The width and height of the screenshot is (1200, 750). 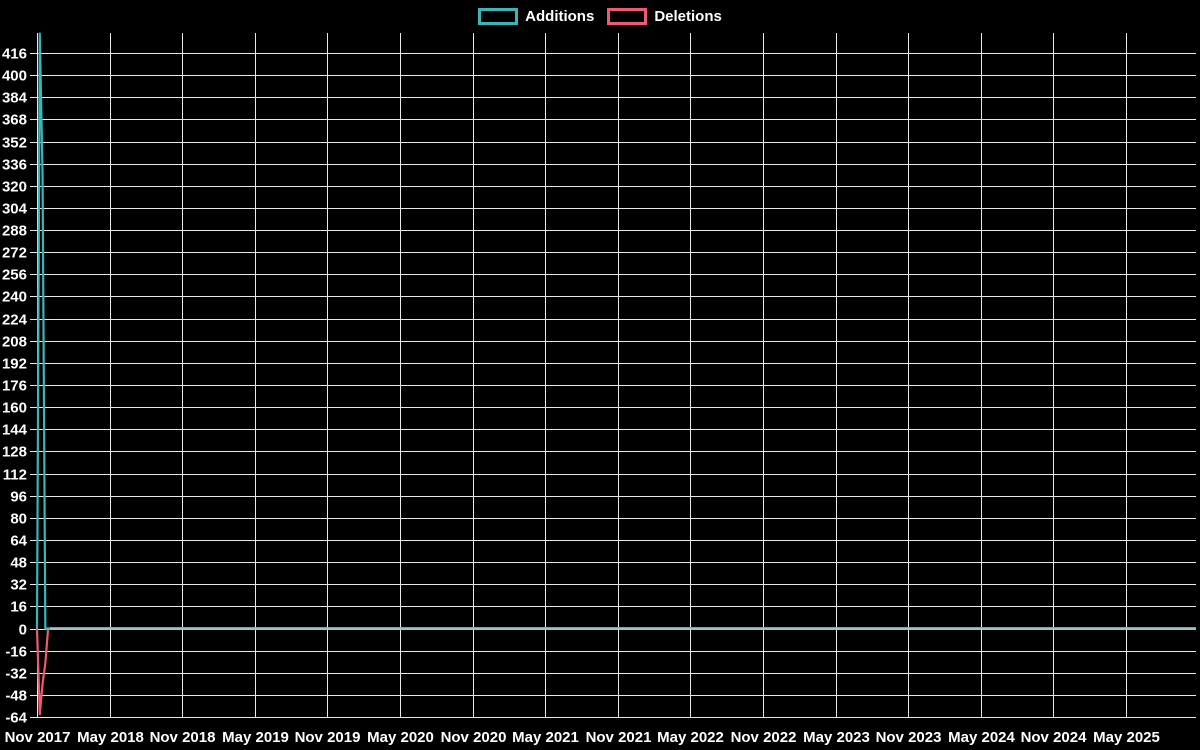 What do you see at coordinates (545, 737) in the screenshot?
I see `x-tick-label: May 2021` at bounding box center [545, 737].